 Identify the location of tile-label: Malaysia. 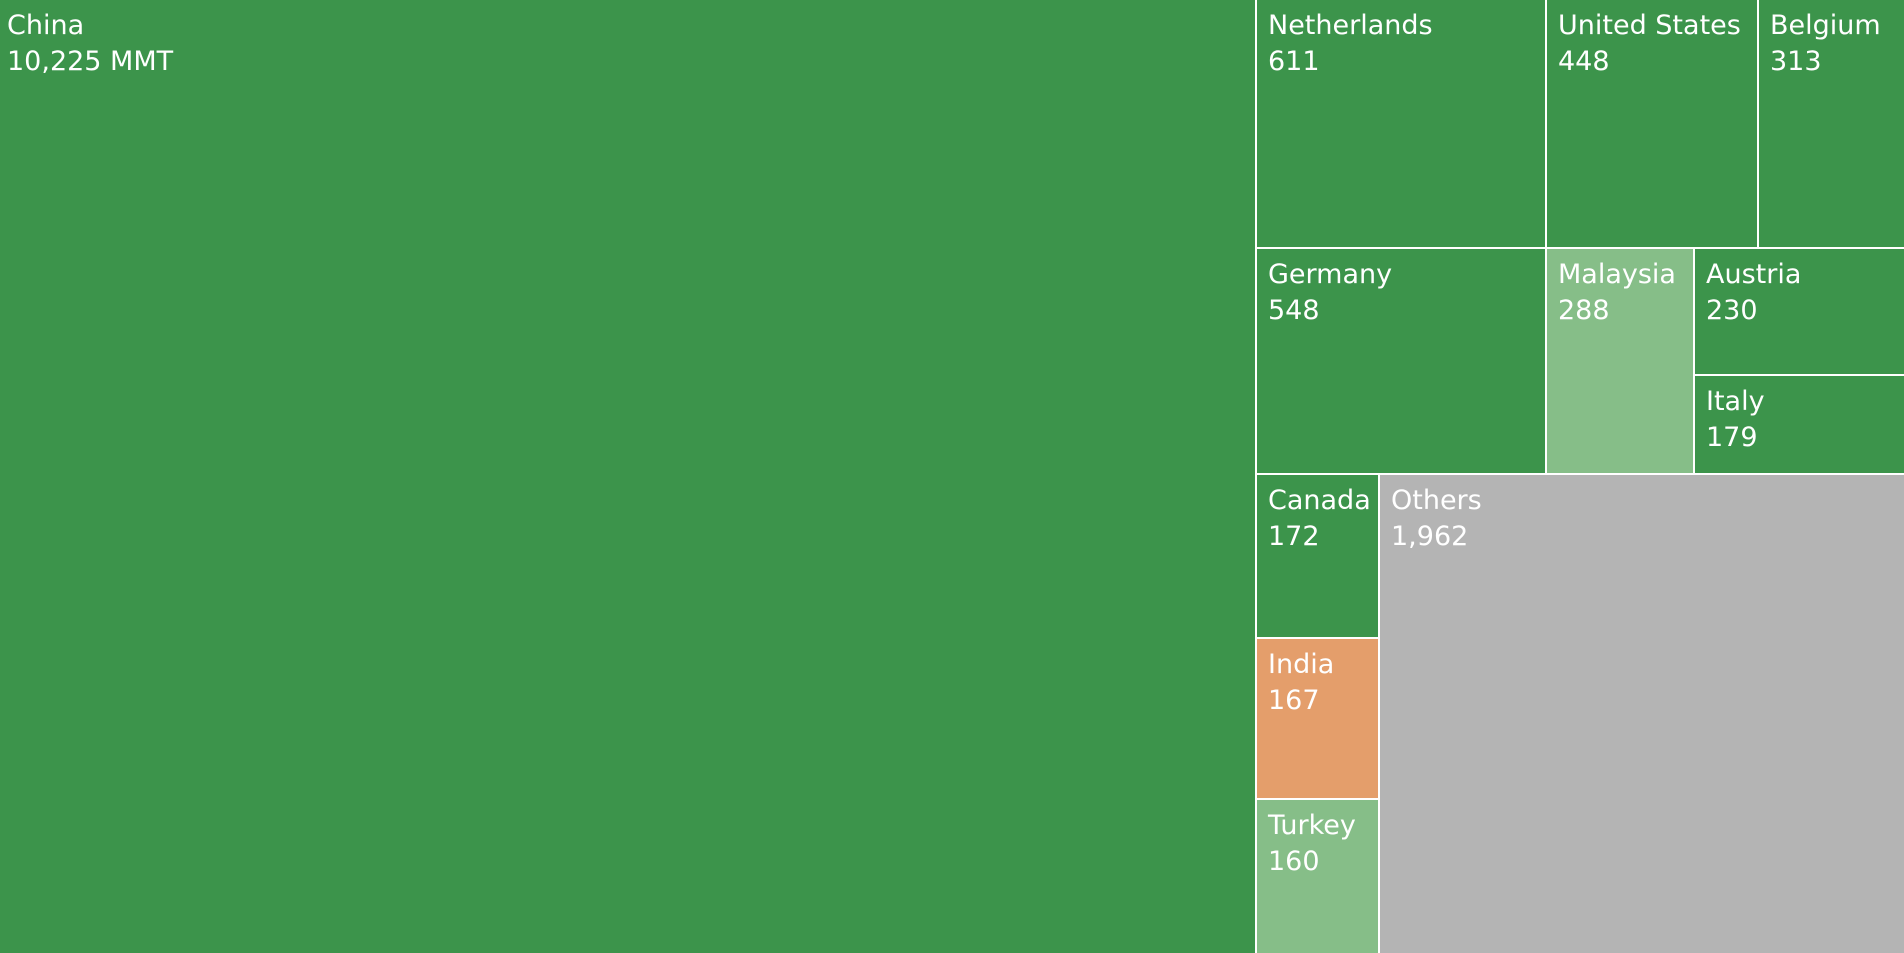
(1617, 274).